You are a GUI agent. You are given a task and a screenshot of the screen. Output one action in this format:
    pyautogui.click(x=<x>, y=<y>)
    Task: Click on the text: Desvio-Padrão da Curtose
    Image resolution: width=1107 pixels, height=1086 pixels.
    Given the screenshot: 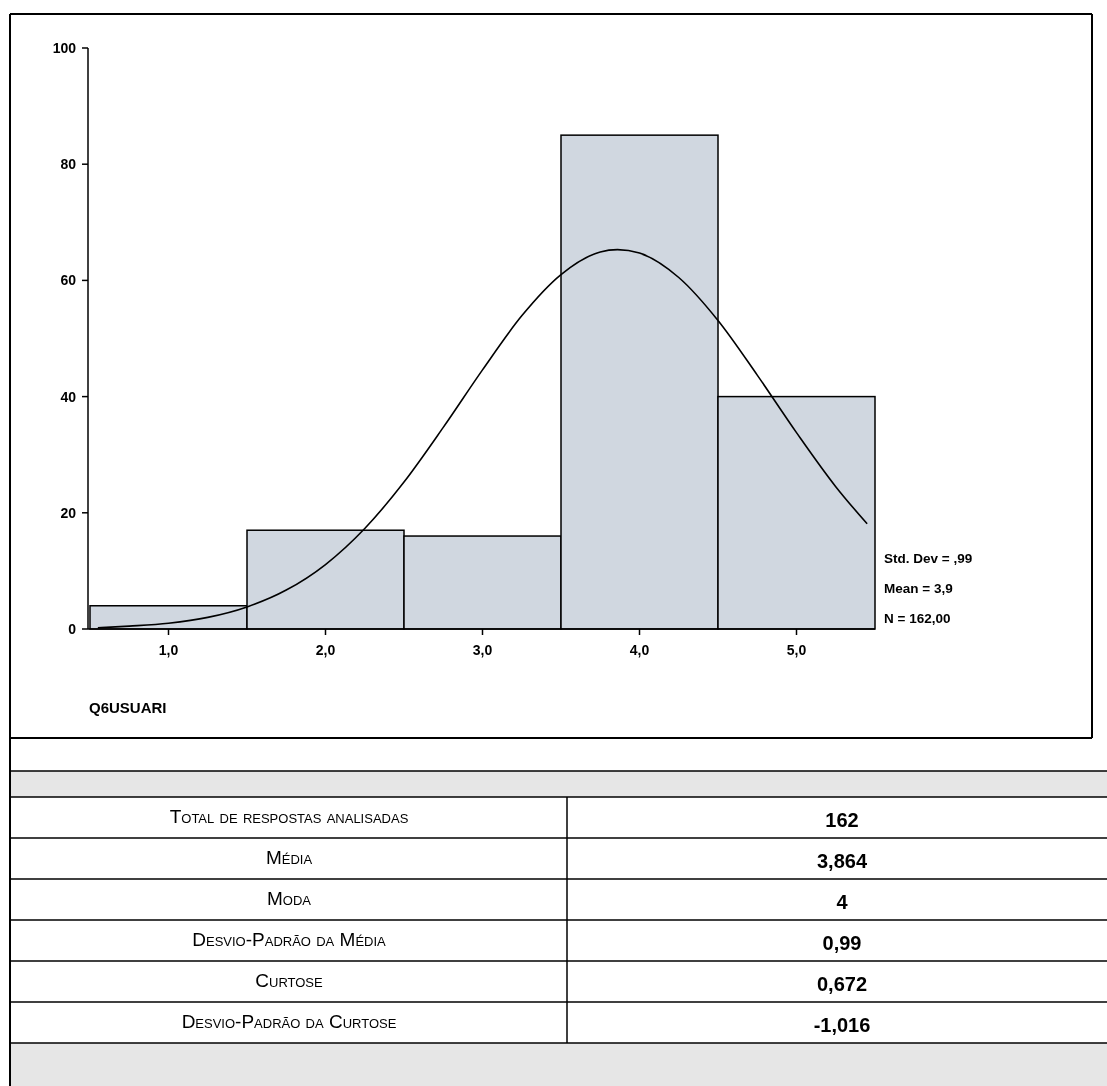 What is the action you would take?
    pyautogui.click(x=289, y=1021)
    